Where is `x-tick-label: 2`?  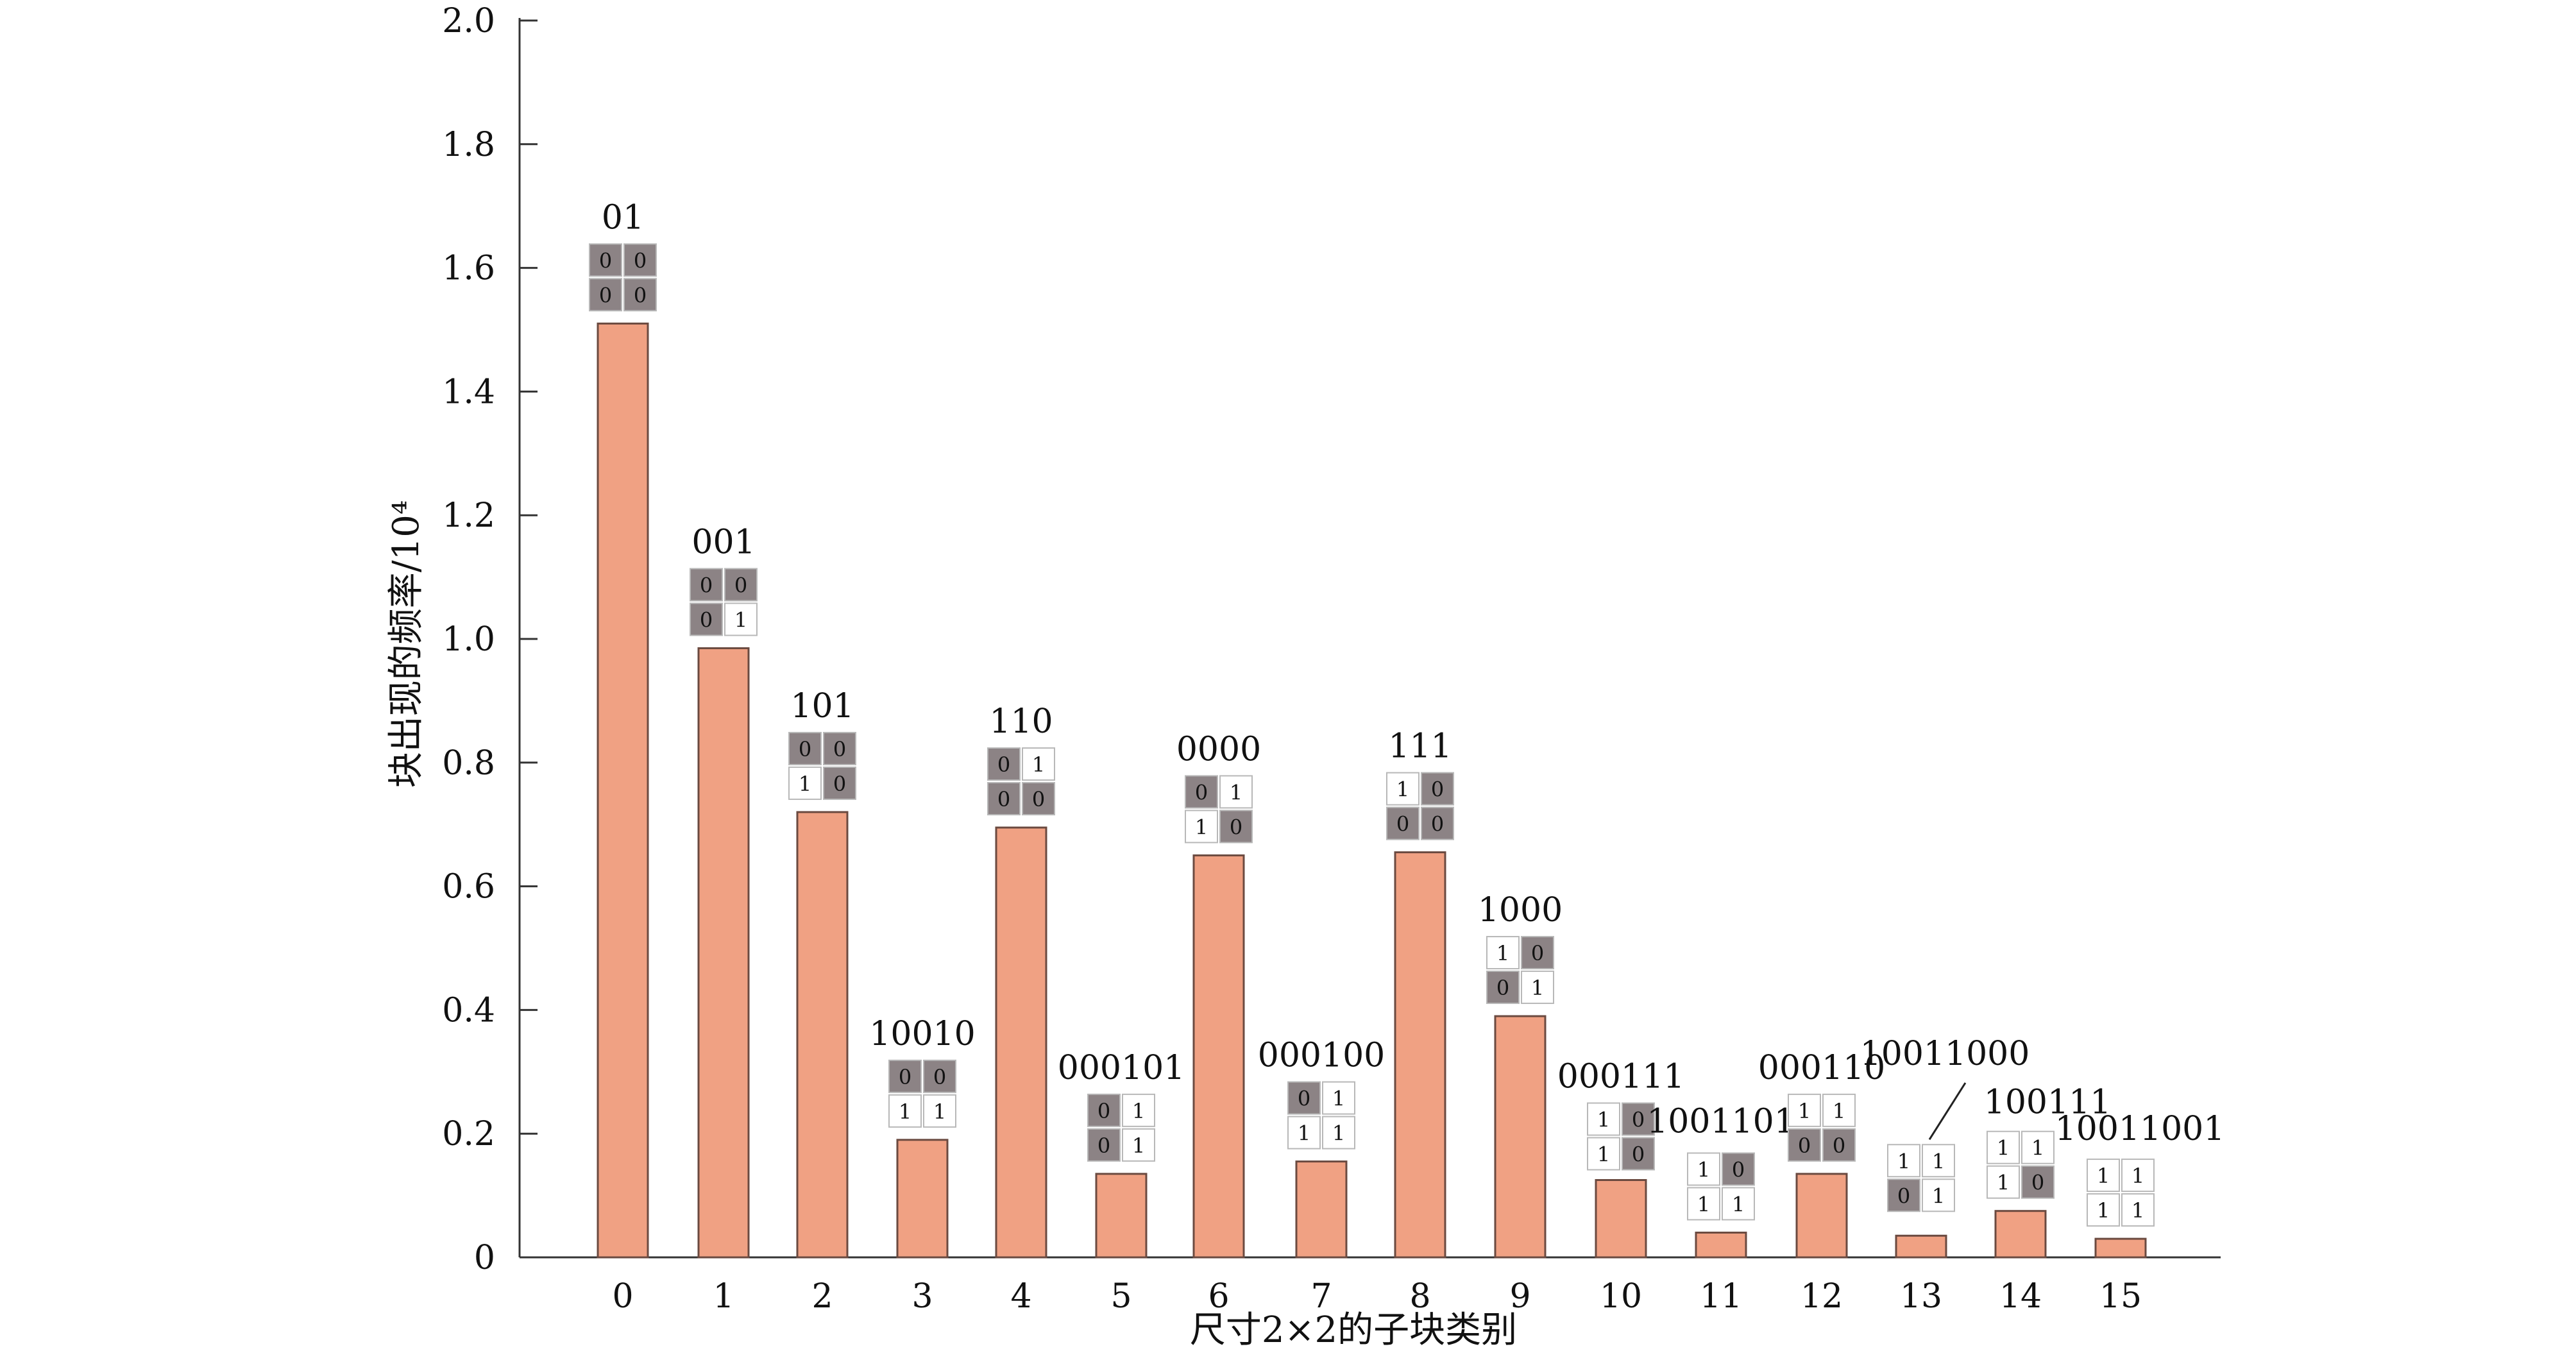
x-tick-label: 2 is located at coordinates (822, 1296).